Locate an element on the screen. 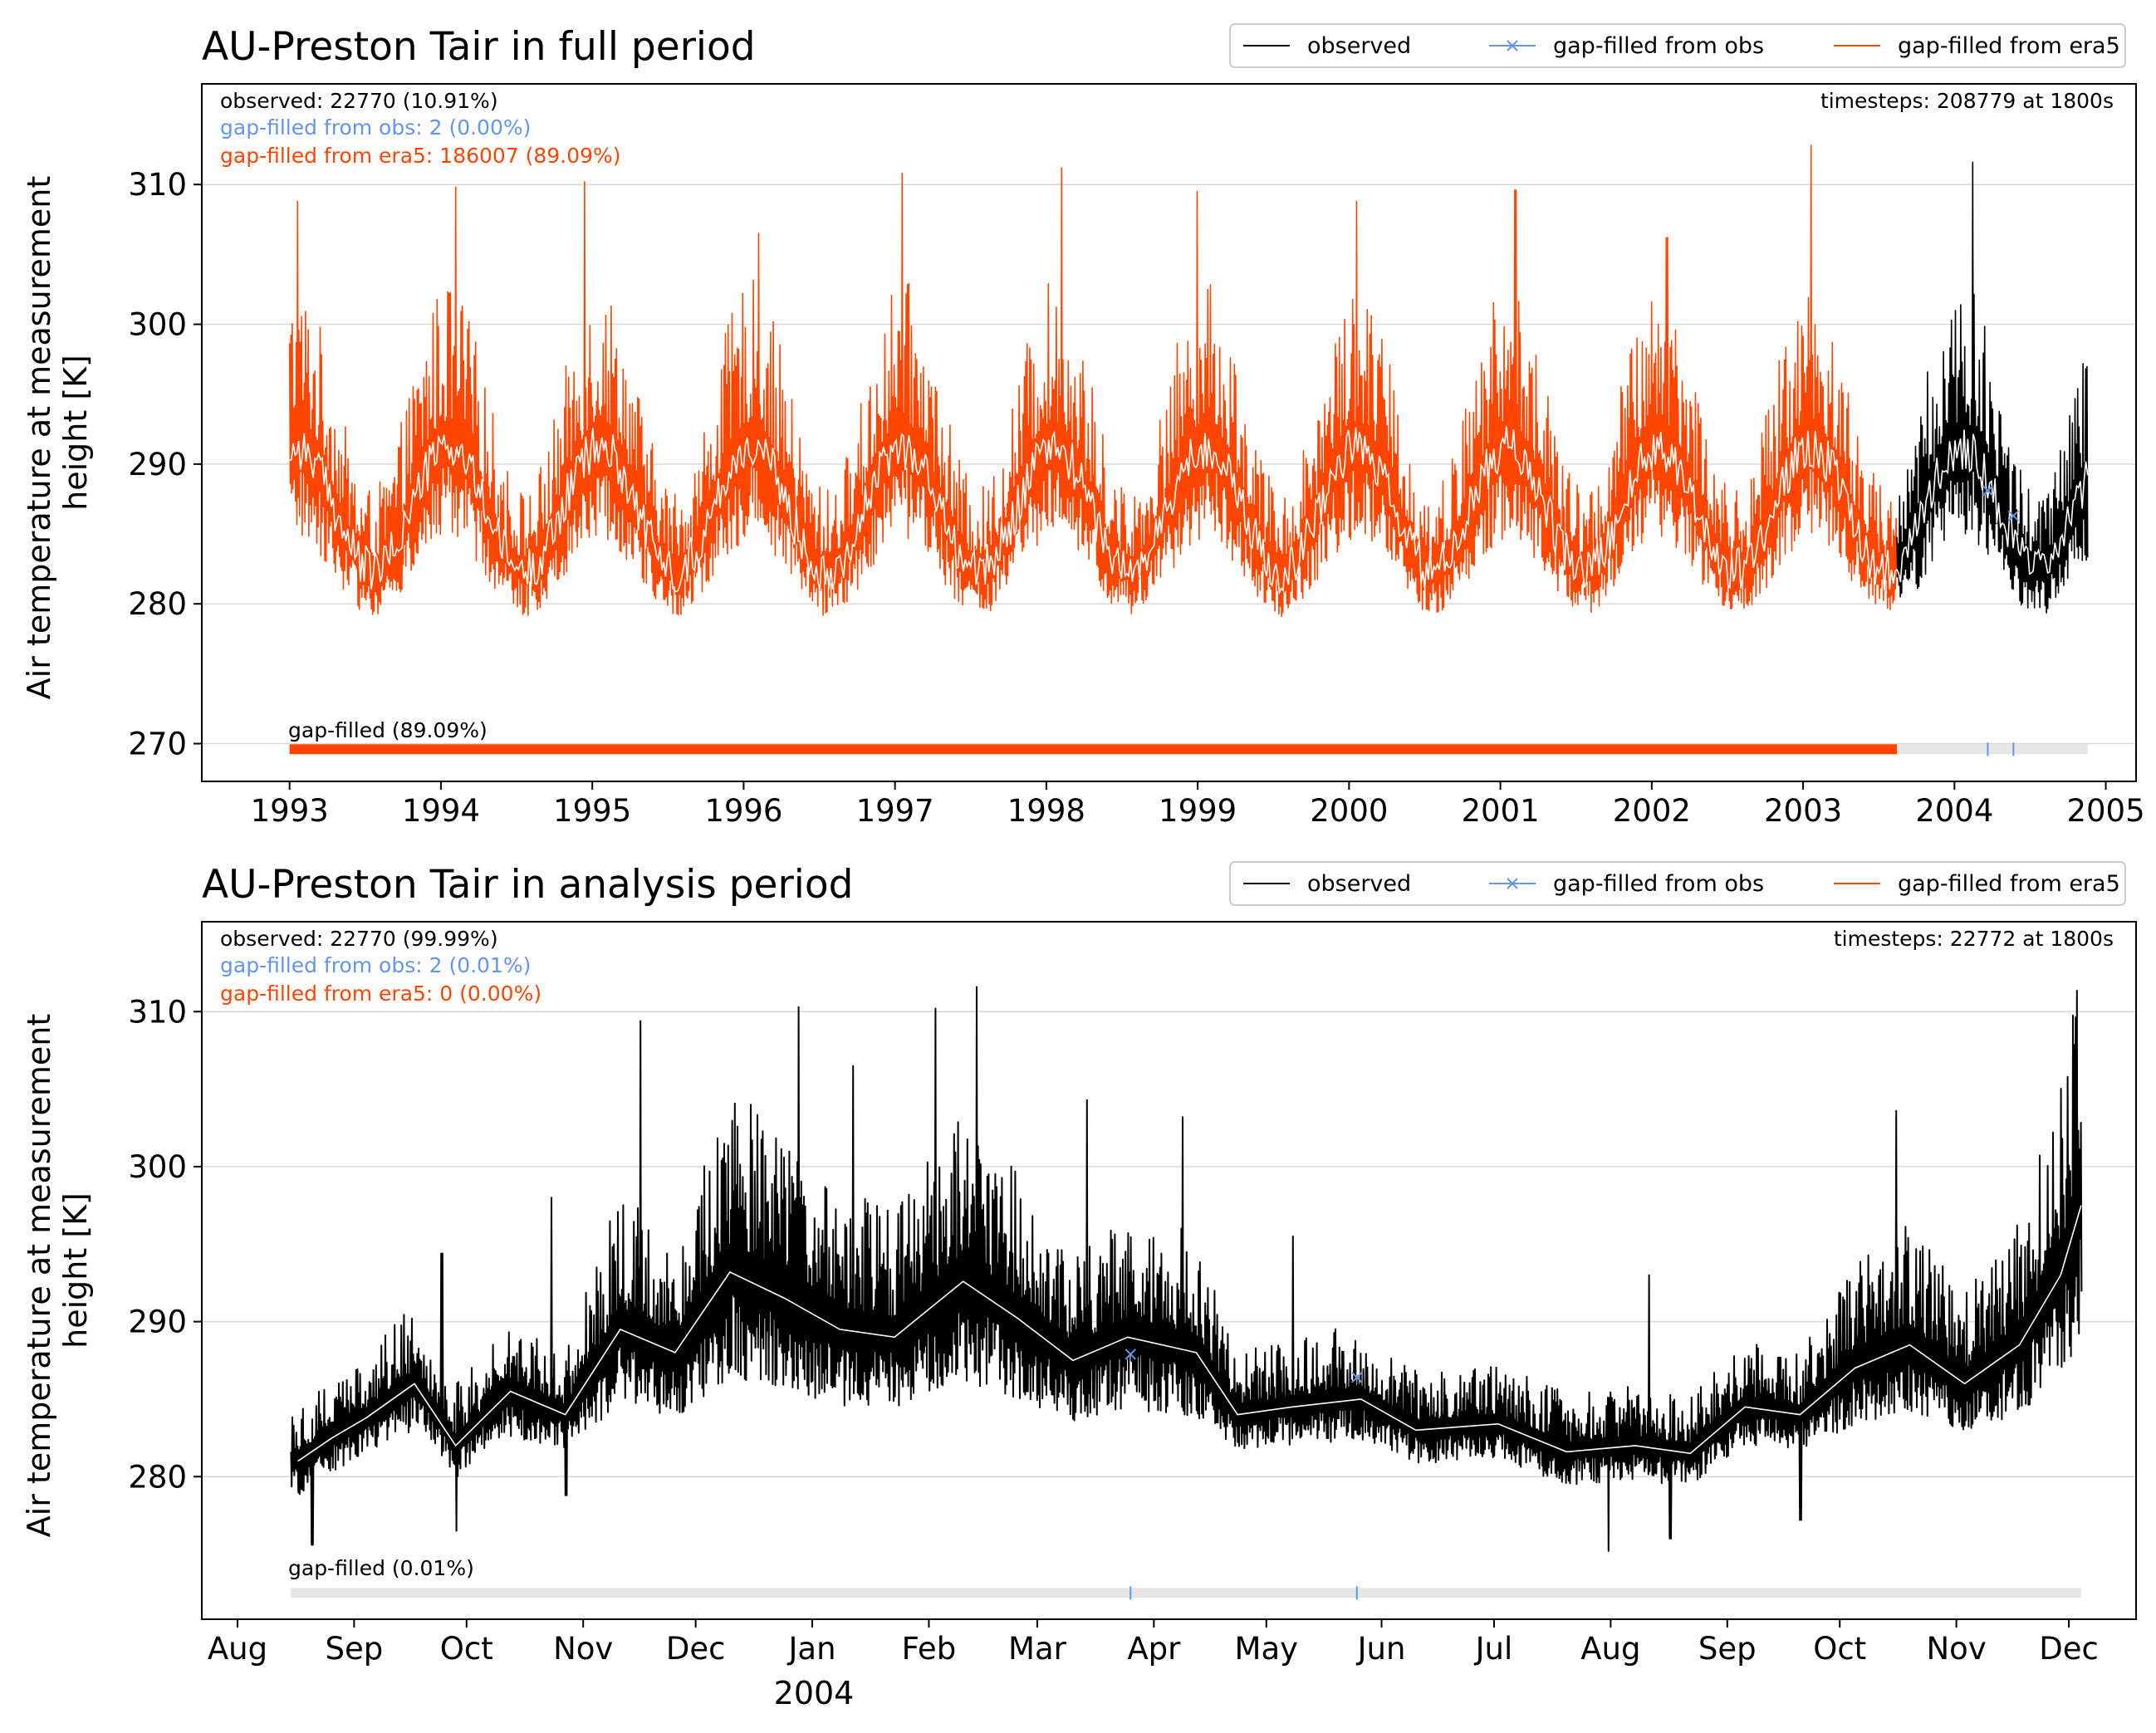 The width and height of the screenshot is (2156, 1733). x-tick-label: Jan is located at coordinates (811, 1649).